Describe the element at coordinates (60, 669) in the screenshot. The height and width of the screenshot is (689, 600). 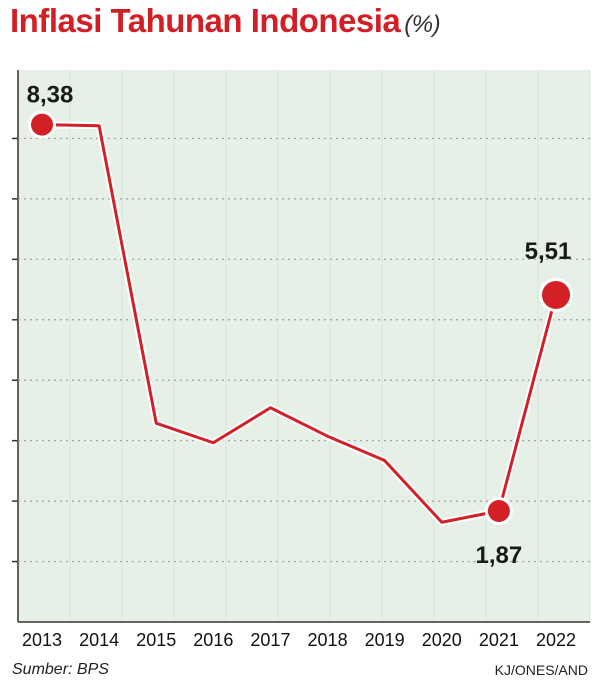
I see `source-note: Sumber: BPS` at that location.